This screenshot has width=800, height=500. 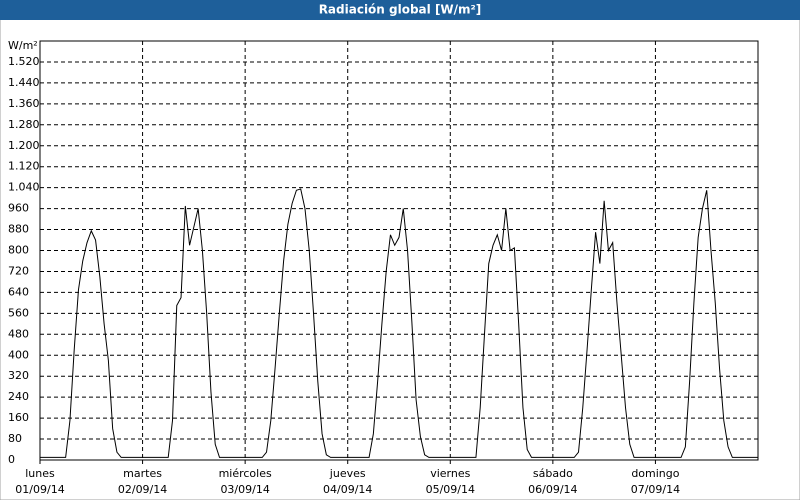 I want to click on y-tick-label: 400, so click(x=18, y=354).